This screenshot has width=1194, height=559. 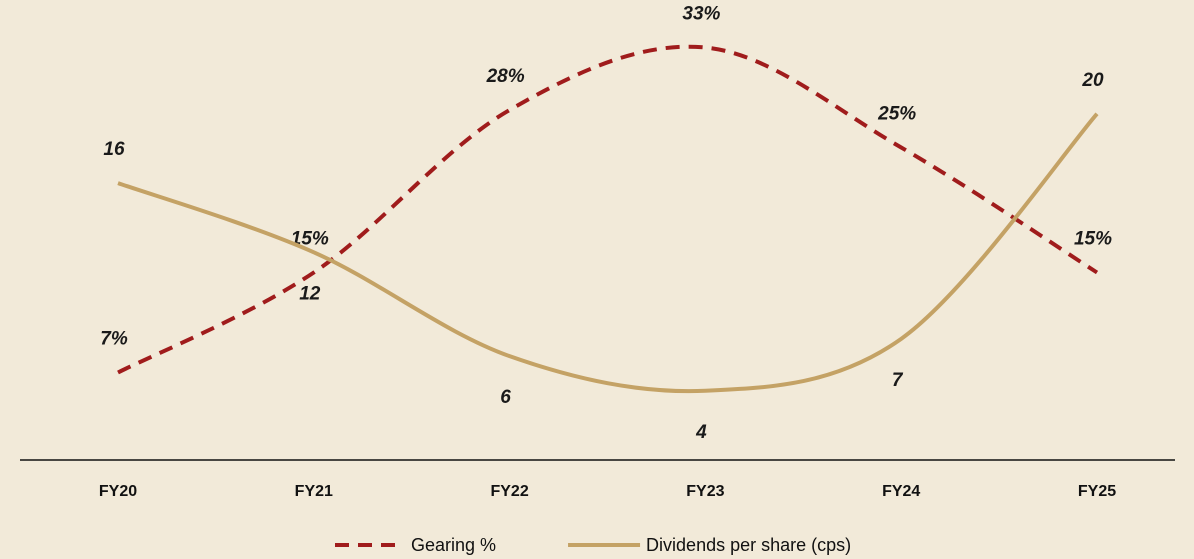 I want to click on data-label: 28%, so click(x=505, y=76).